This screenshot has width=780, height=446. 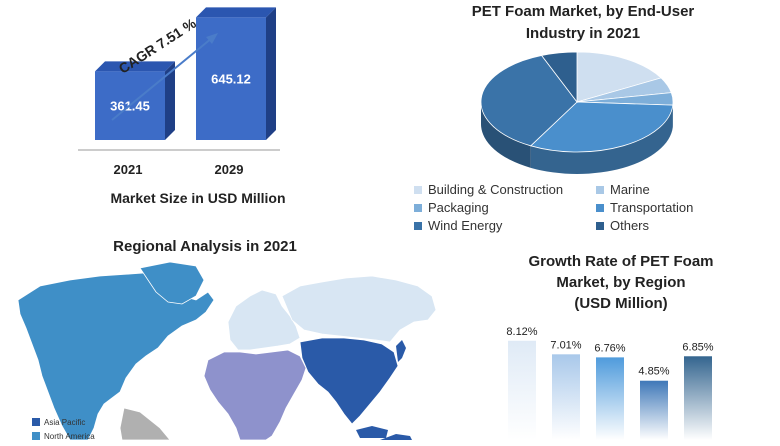 I want to click on market-size-bar-2029: 645.12, so click(x=236, y=73).